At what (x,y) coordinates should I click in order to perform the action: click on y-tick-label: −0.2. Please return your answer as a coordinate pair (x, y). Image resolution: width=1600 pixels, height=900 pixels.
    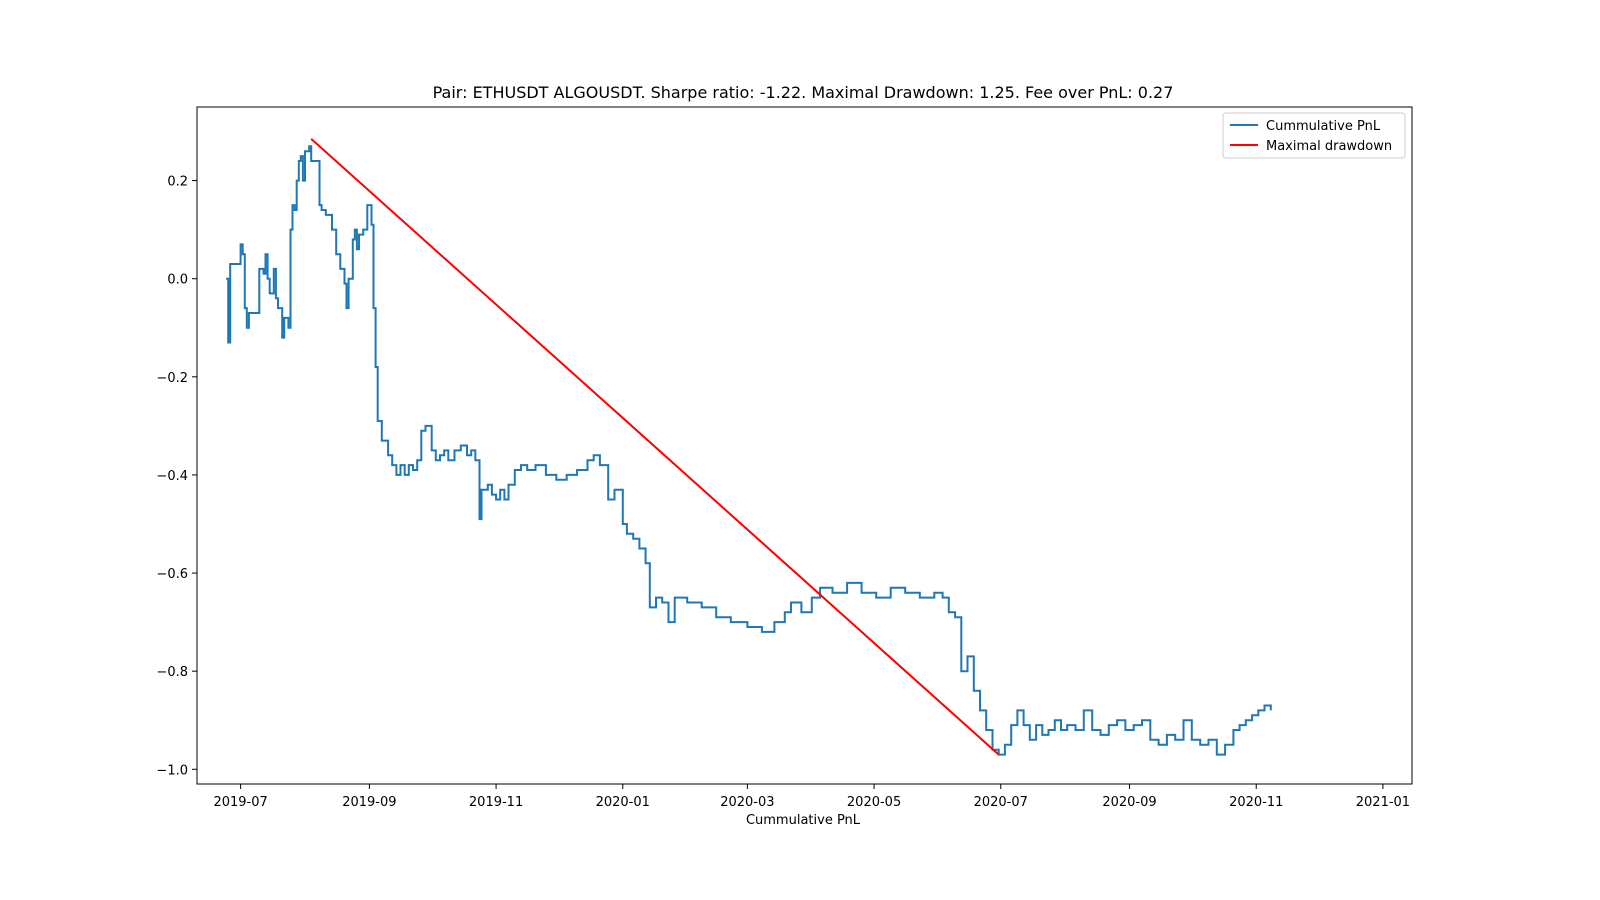
    Looking at the image, I should click on (172, 378).